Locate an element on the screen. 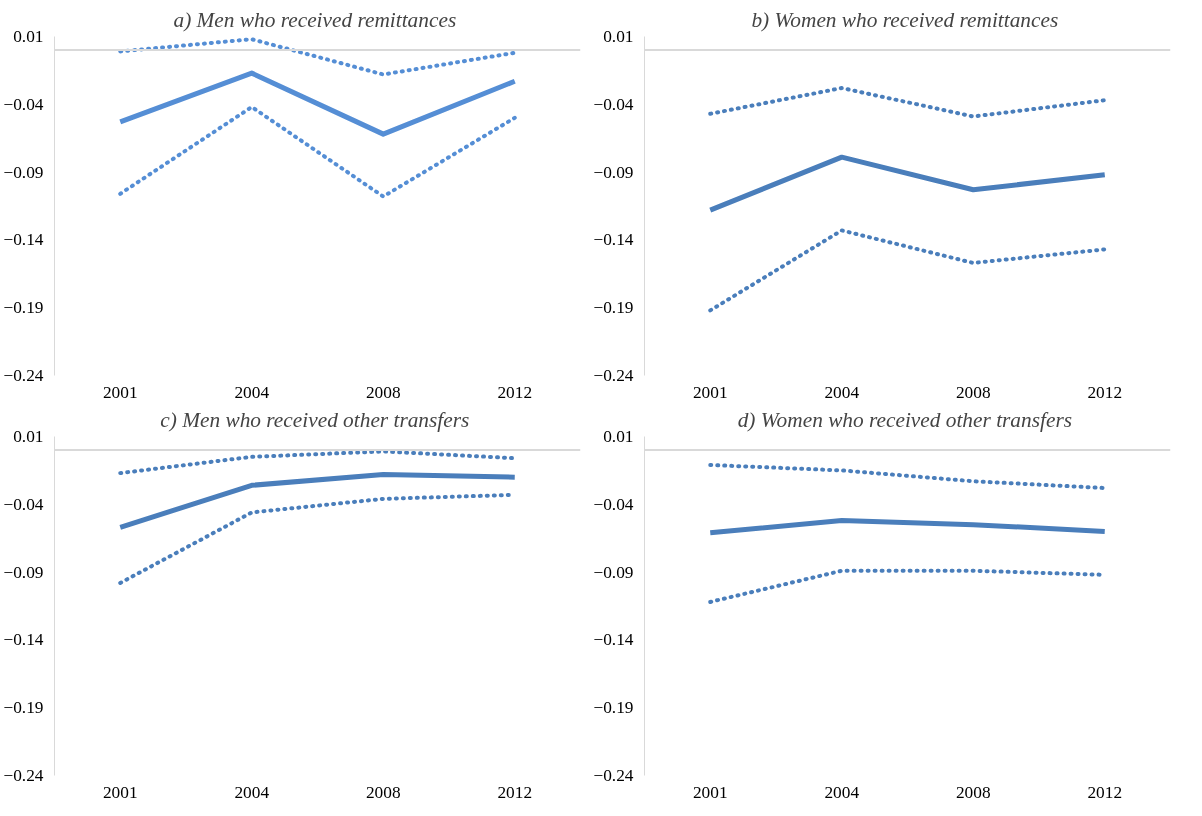  chart-title: a) Men who received remittances is located at coordinates (315, 19).